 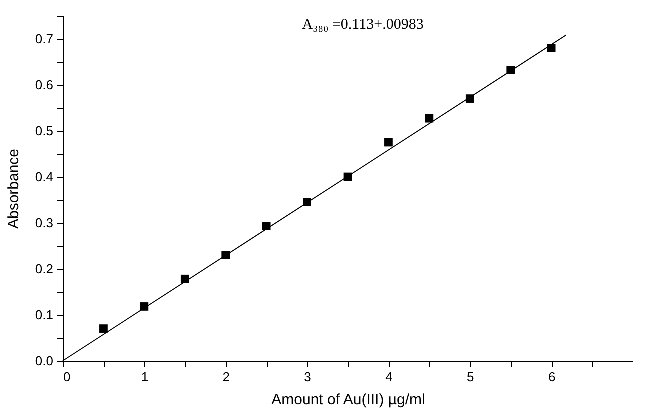 I want to click on annotation: A₃₈₀ =0.113+.00983, so click(x=363, y=25).